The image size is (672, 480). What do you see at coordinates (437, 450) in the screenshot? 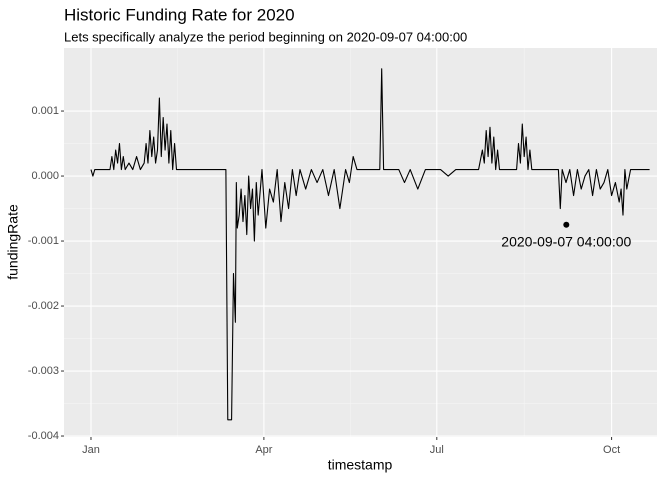
I see `x-tick-label: Jul` at bounding box center [437, 450].